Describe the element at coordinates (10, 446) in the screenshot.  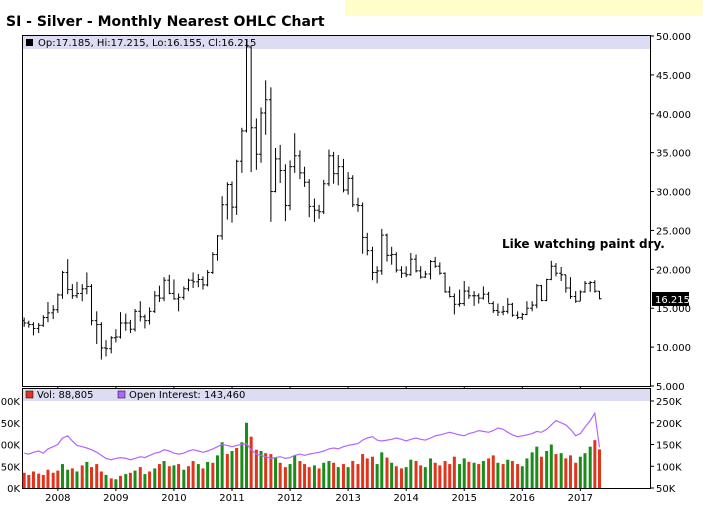
I see `volume-y-tick-label: 100K` at that location.